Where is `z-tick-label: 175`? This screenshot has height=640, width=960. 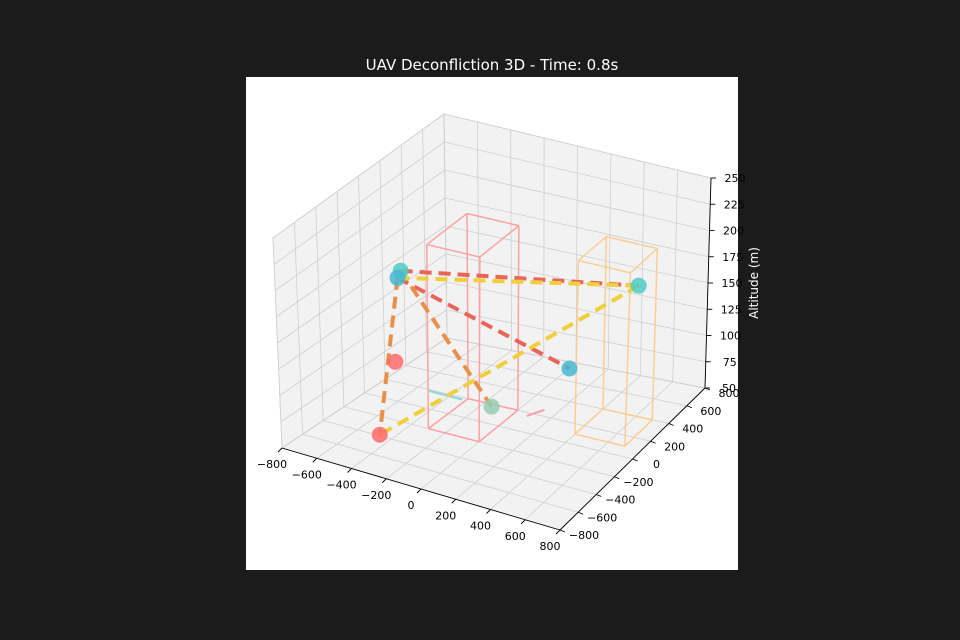 z-tick-label: 175 is located at coordinates (732, 257).